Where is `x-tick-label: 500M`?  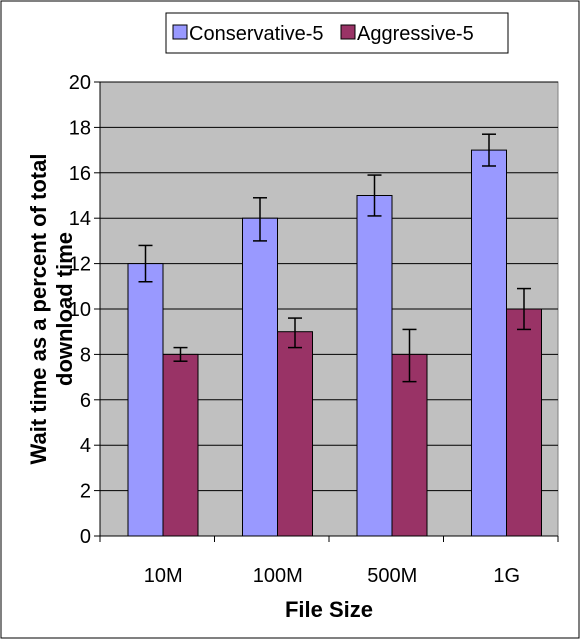 x-tick-label: 500M is located at coordinates (392, 576).